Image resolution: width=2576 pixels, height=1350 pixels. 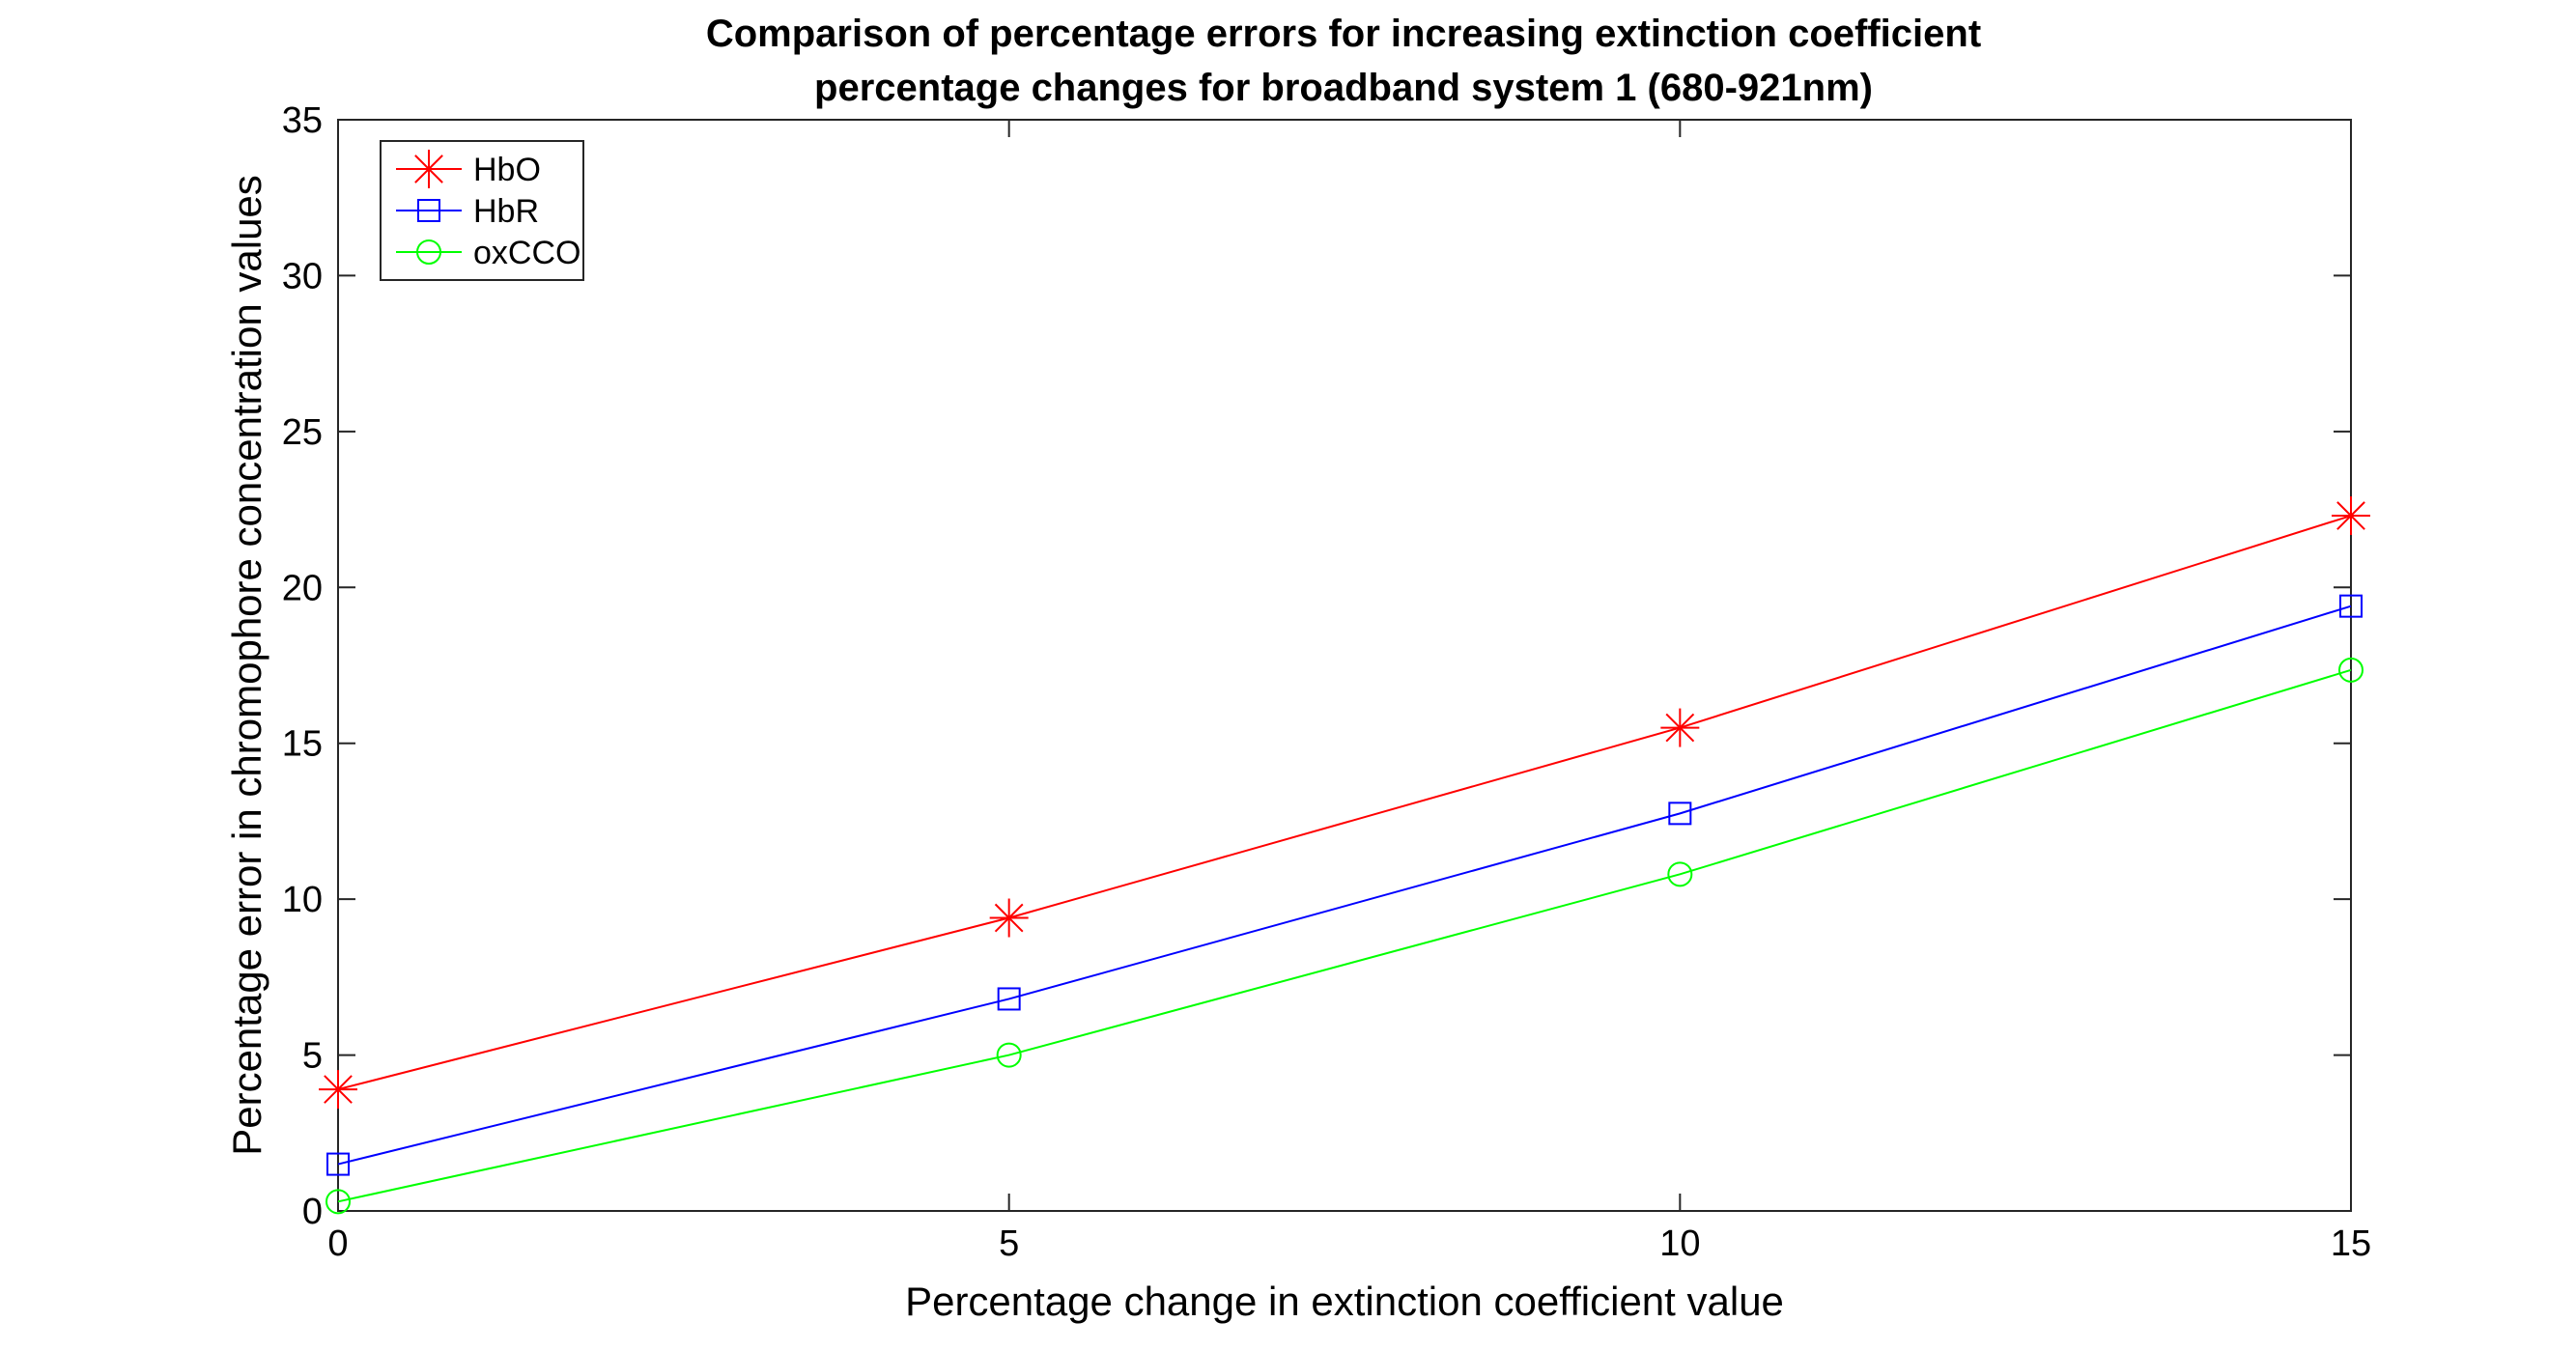 What do you see at coordinates (302, 120) in the screenshot?
I see `y-tick-label: 35` at bounding box center [302, 120].